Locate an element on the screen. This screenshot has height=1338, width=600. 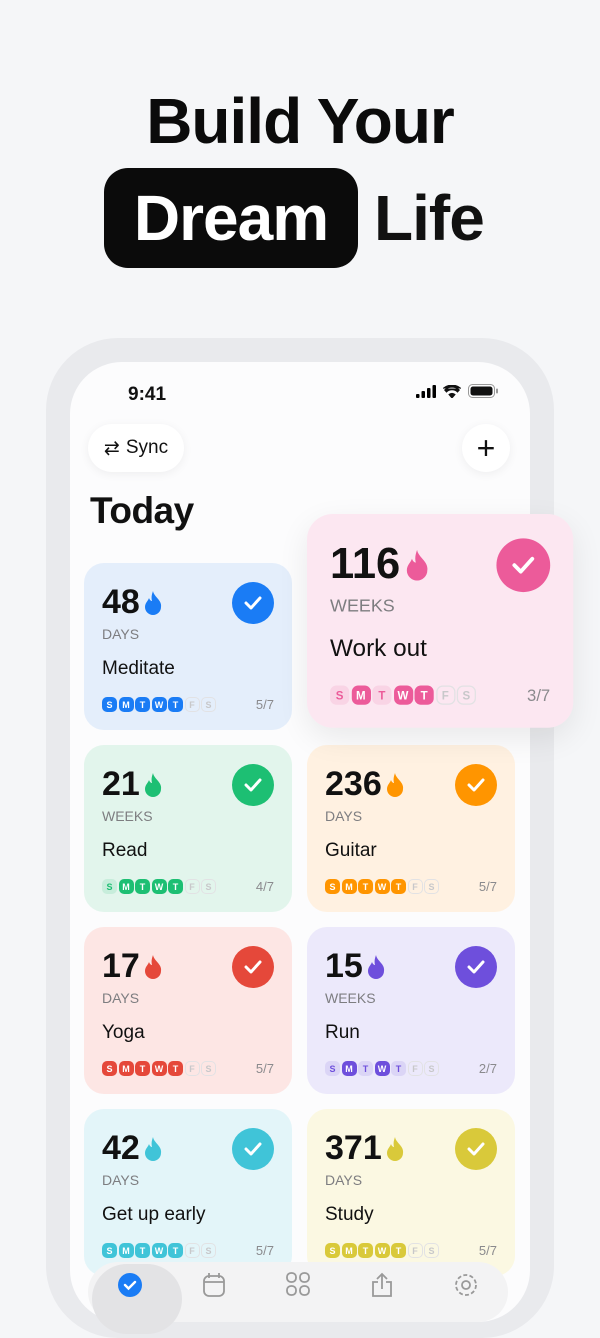
hero-highlight: Dream is located at coordinates (231, 218).